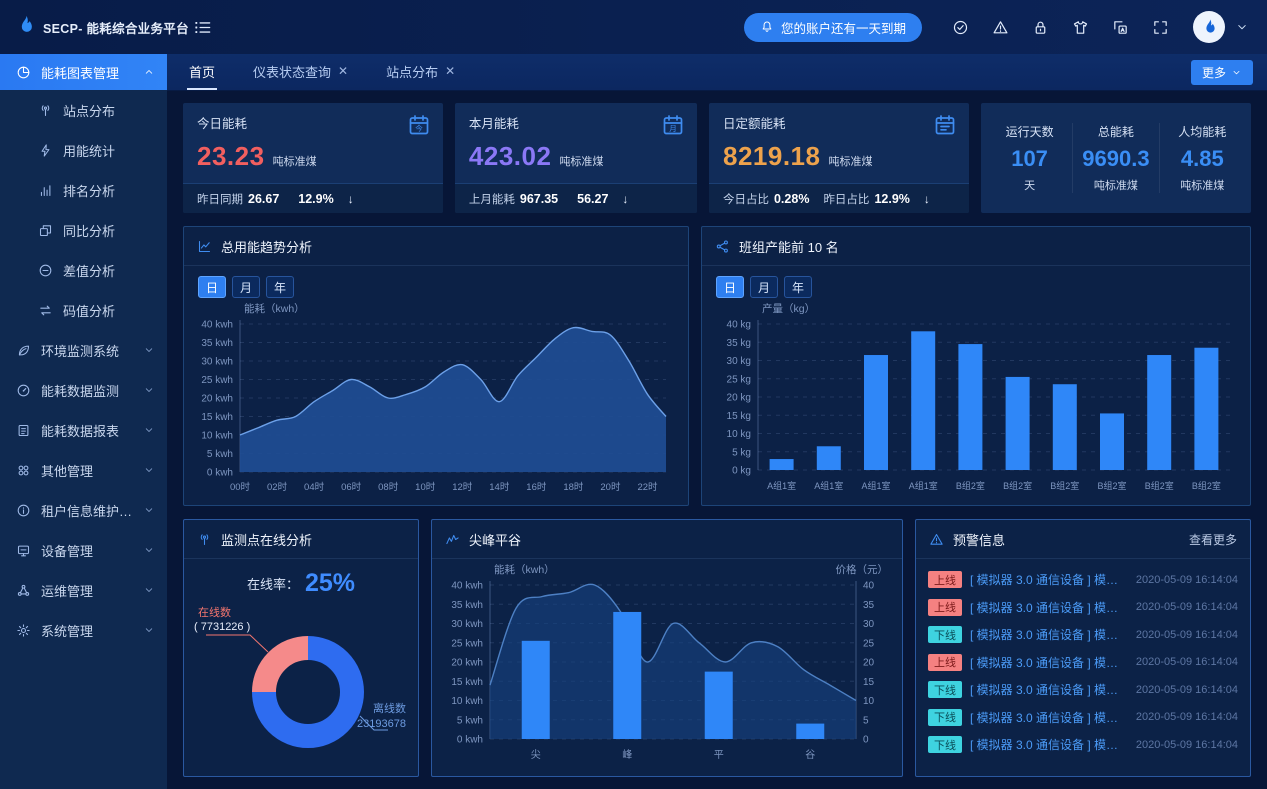 The height and width of the screenshot is (789, 1267). What do you see at coordinates (89, 191) in the screenshot?
I see `sidebar-item-label: 排名分析` at bounding box center [89, 191].